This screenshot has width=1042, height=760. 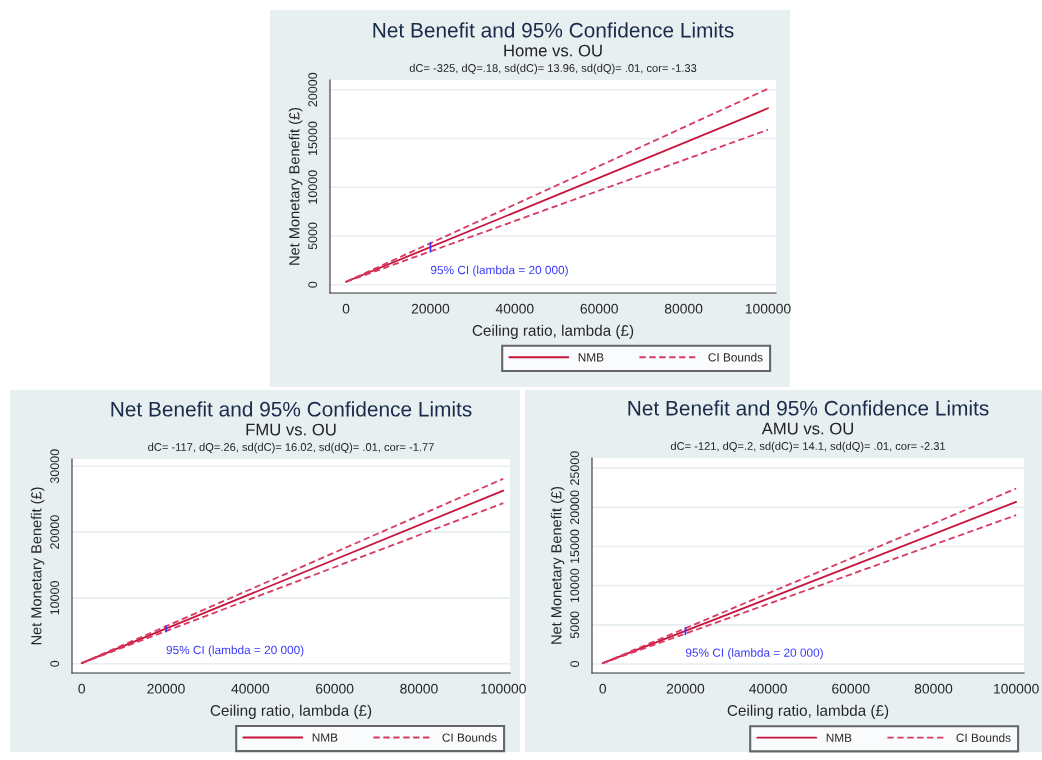 What do you see at coordinates (291, 429) in the screenshot?
I see `chart-subtitle: FMU vs. OU` at bounding box center [291, 429].